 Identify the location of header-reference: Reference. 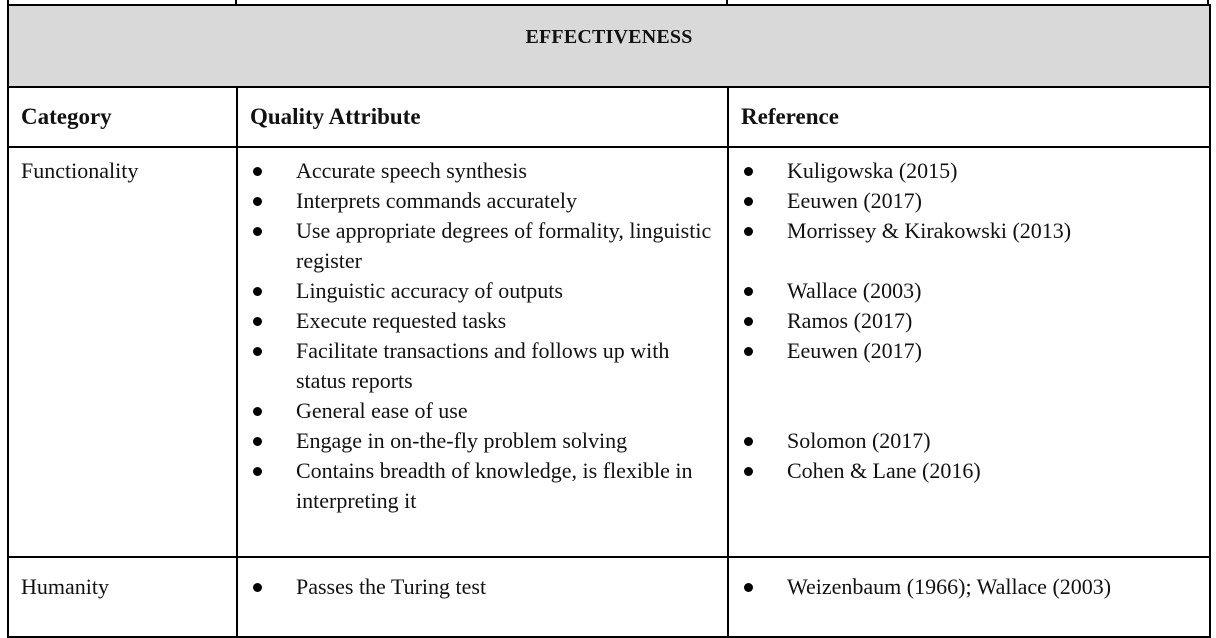
(969, 117).